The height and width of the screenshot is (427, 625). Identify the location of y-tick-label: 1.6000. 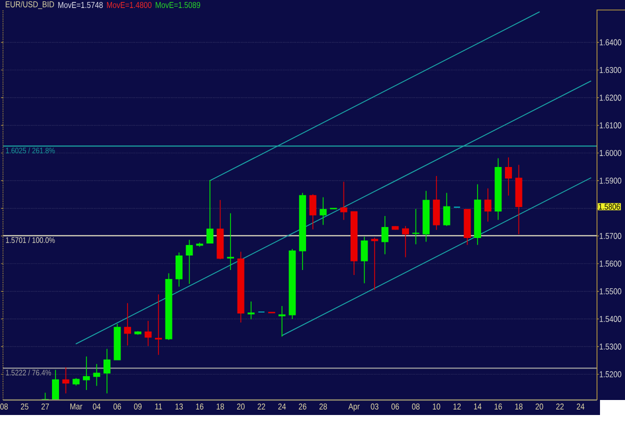
(611, 153).